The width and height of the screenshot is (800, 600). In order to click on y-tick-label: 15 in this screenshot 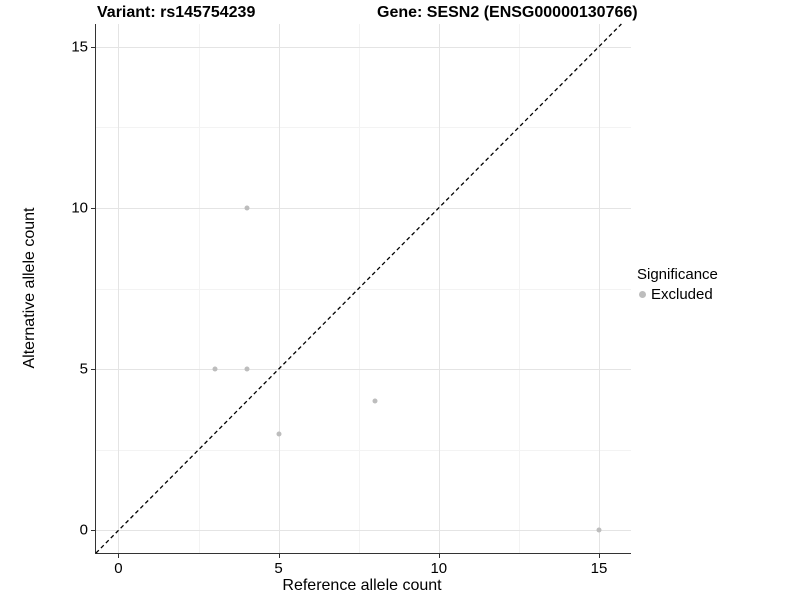, I will do `click(79, 47)`.